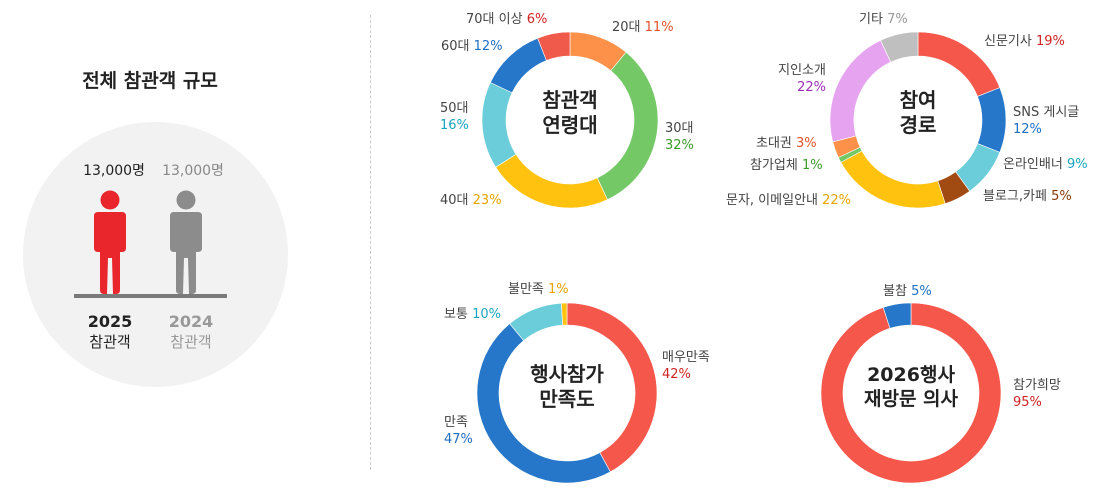  I want to click on summary-title: 전체 참관객 규모, so click(150, 81).